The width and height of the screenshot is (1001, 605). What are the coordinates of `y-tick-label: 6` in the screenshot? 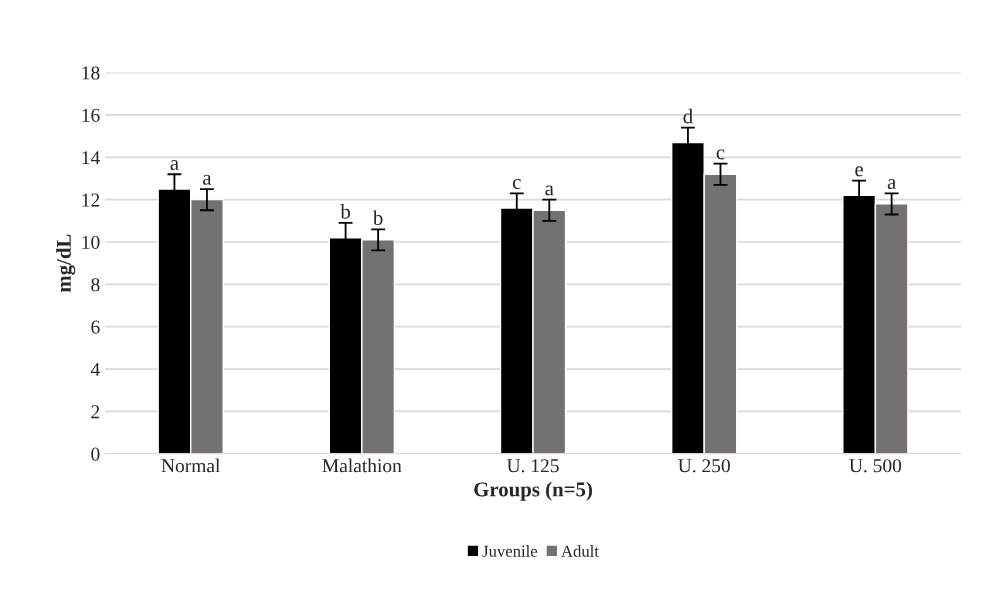 It's located at (95, 327).